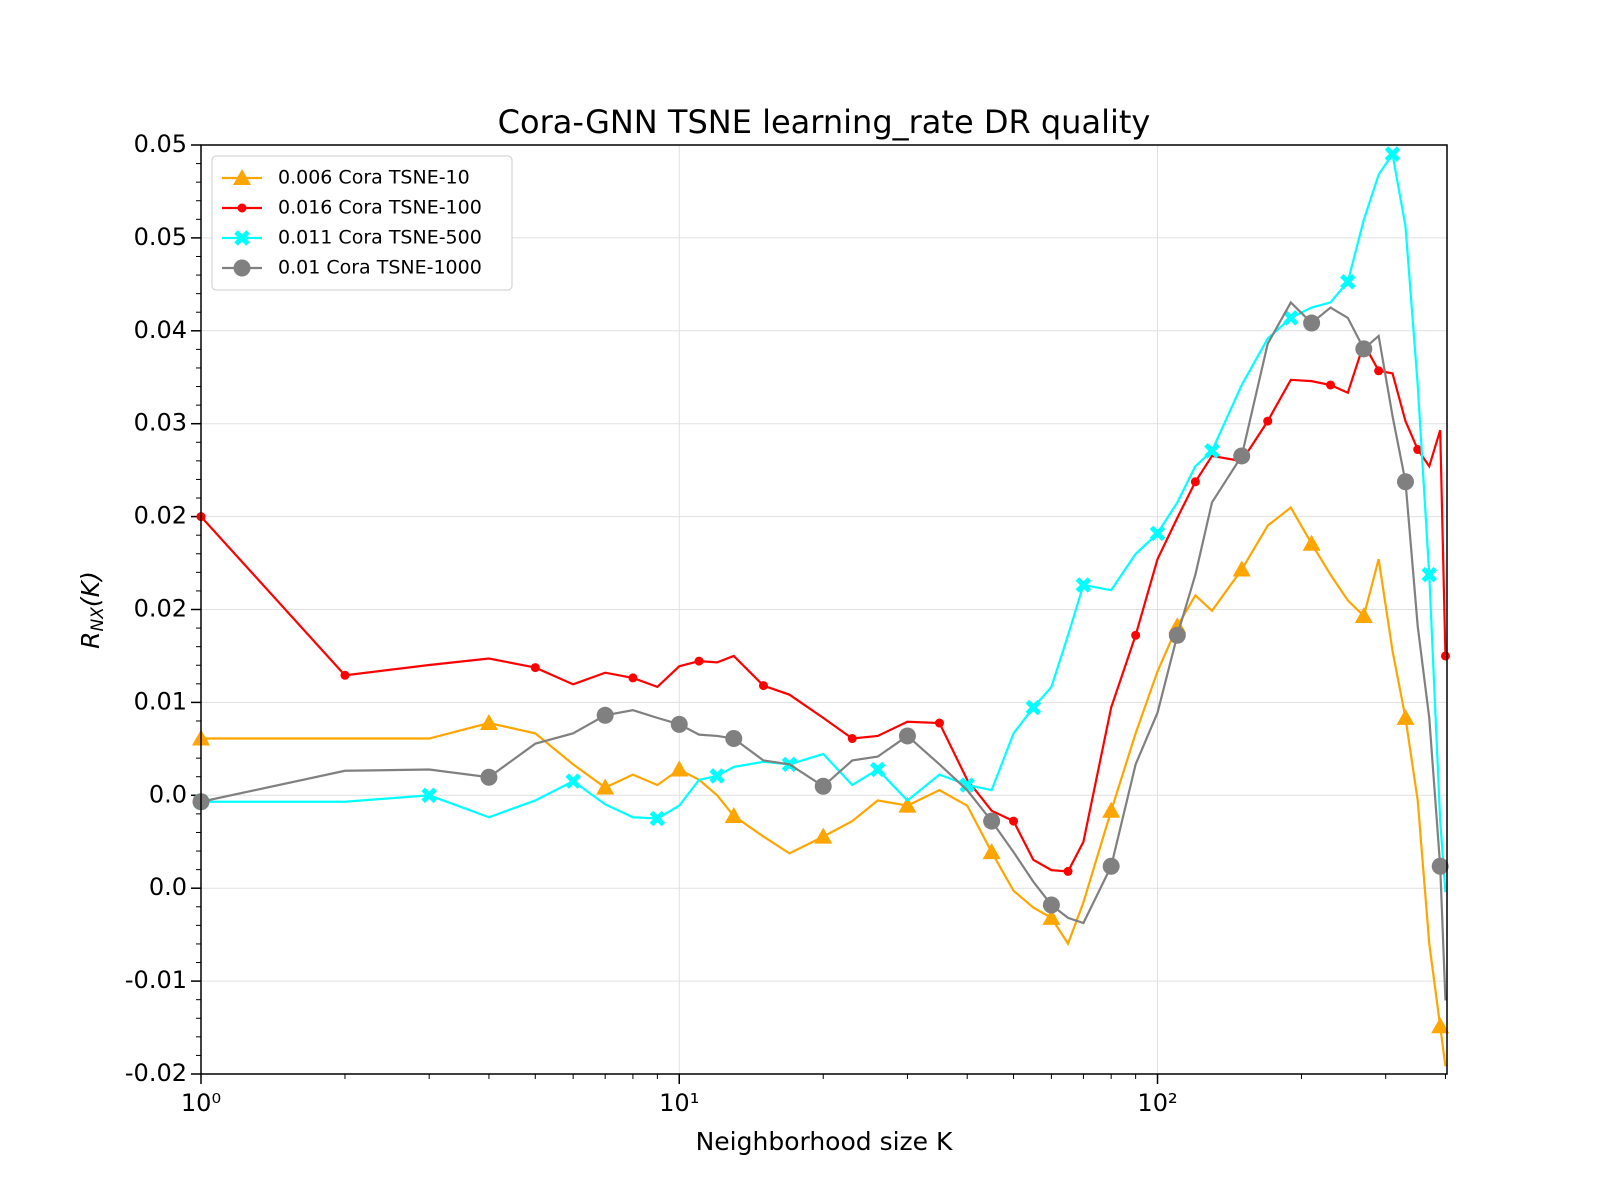 This screenshot has height=1204, width=1600. What do you see at coordinates (90, 639) in the screenshot?
I see `y-label-main: R` at bounding box center [90, 639].